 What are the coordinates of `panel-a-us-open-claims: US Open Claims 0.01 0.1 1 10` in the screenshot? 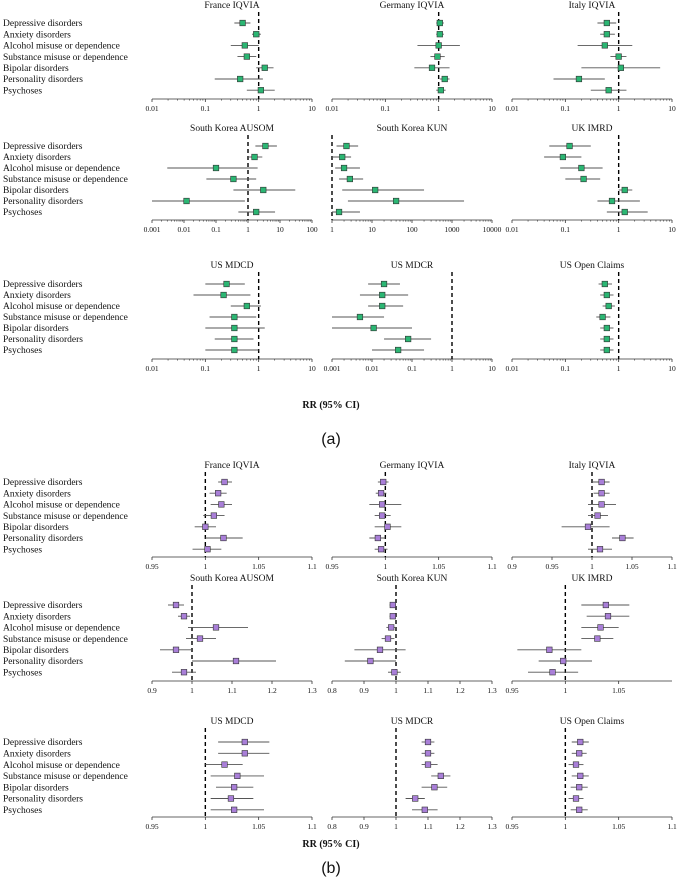 It's located at (590, 317).